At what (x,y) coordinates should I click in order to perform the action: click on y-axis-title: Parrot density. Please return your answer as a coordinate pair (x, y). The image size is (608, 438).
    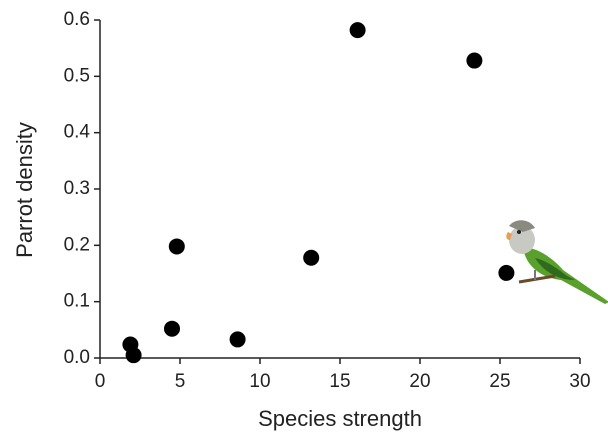
    Looking at the image, I should click on (24, 190).